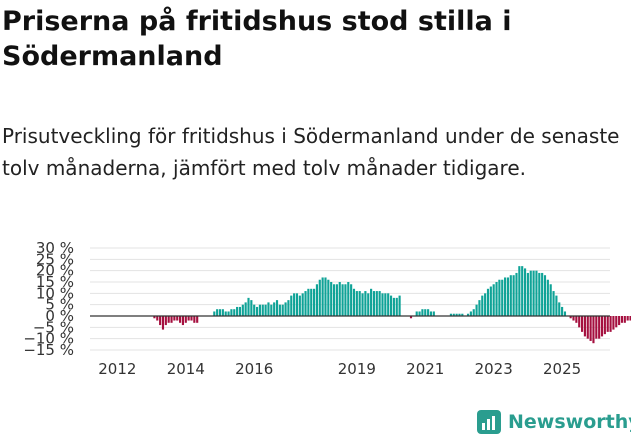 The height and width of the screenshot is (439, 631). I want to click on x-tick-label: 2014, so click(186, 369).